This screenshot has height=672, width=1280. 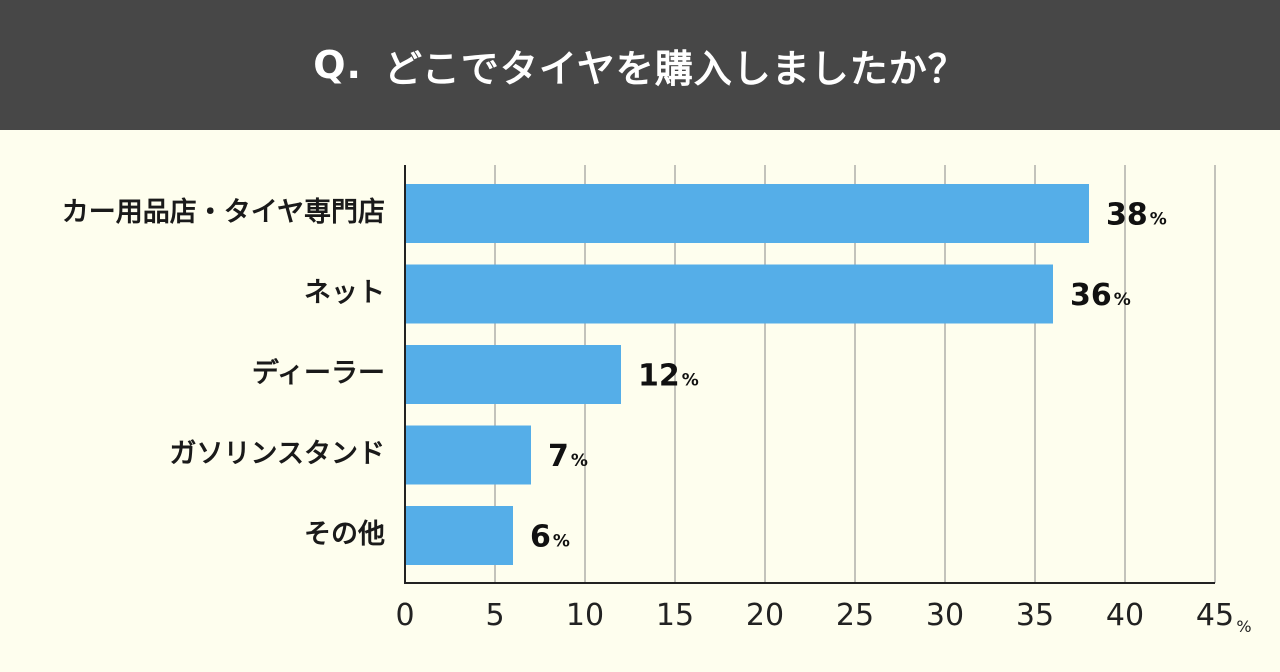 I want to click on value-label: 36%, so click(x=1100, y=295).